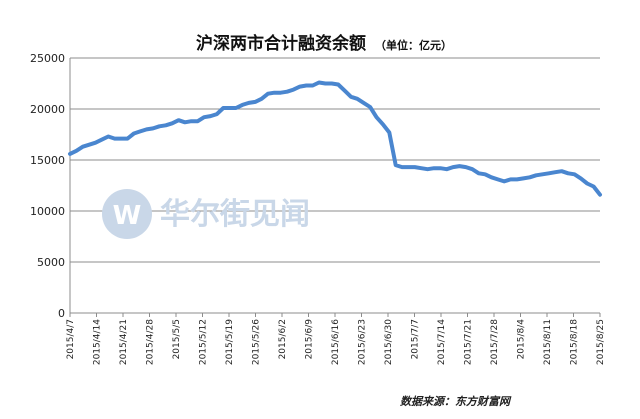 The height and width of the screenshot is (419, 640). Describe the element at coordinates (151, 342) in the screenshot. I see `x-tick-label: 2015/4/28` at that location.